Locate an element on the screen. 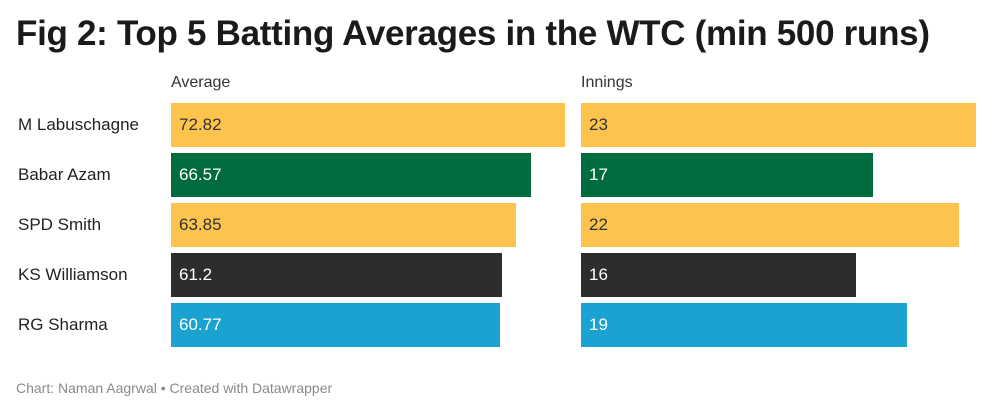 The width and height of the screenshot is (1000, 416). data-label: 61.2 is located at coordinates (196, 274).